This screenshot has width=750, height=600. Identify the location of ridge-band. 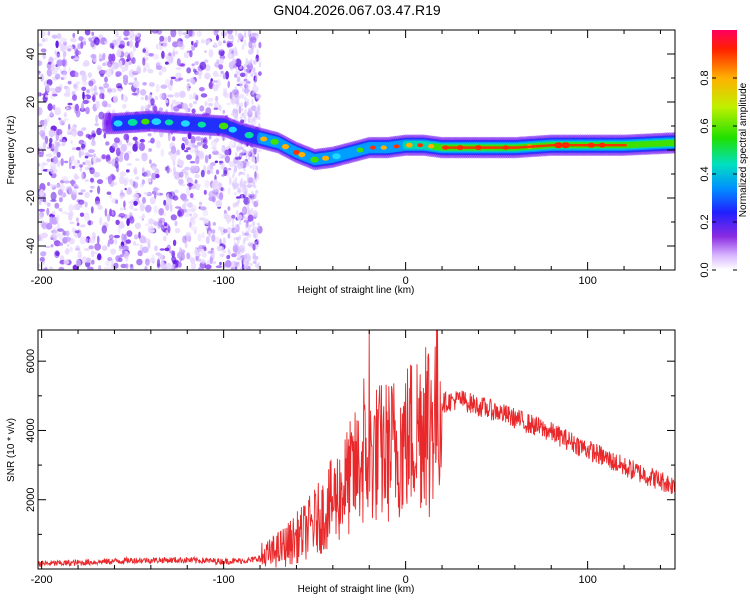
(673, 142).